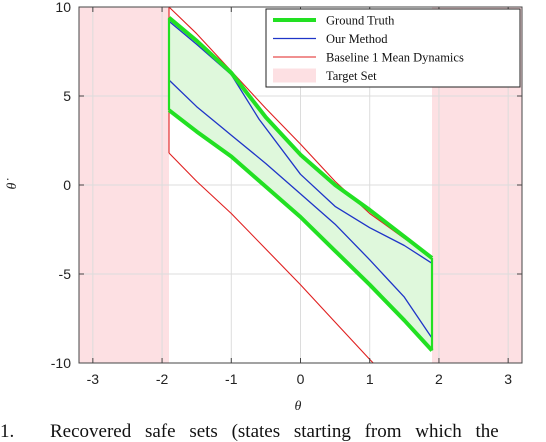 This screenshot has width=546, height=442. What do you see at coordinates (63, 7) in the screenshot?
I see `y-tick-label: 10` at bounding box center [63, 7].